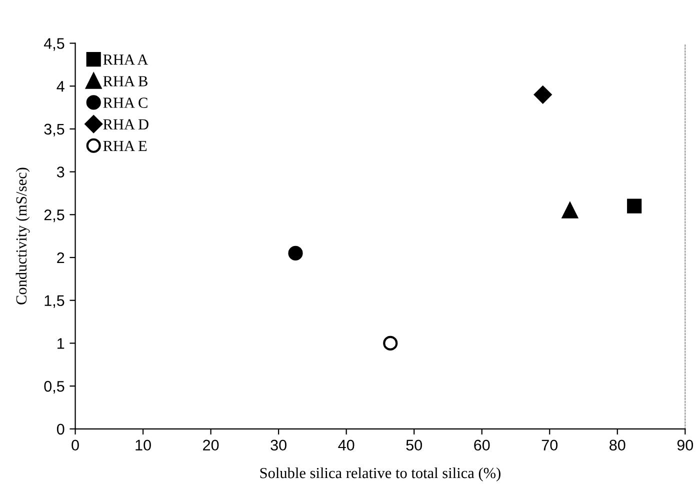  Describe the element at coordinates (550, 445) in the screenshot. I see `x-tick-label: 70` at that location.